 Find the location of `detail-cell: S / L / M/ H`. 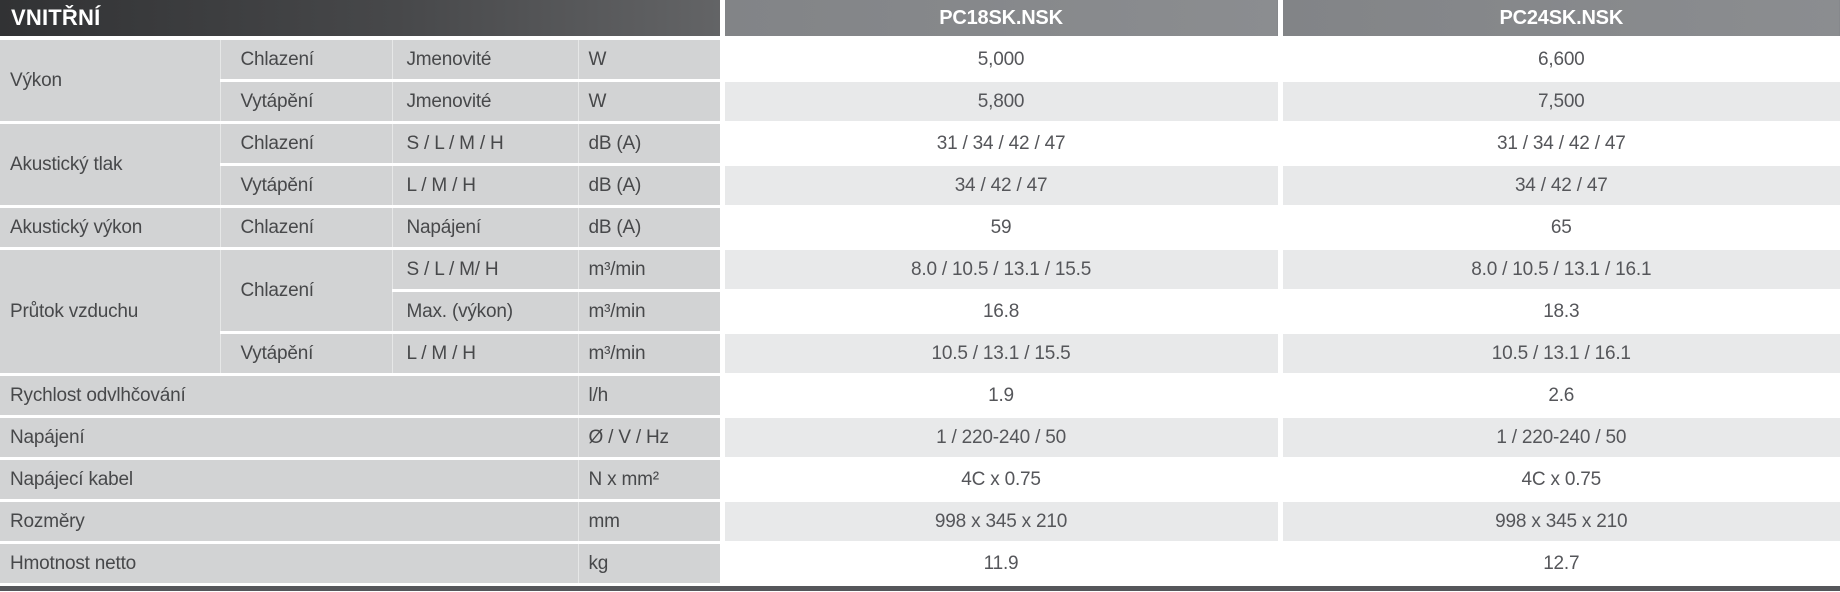

detail-cell: S / L / M/ H is located at coordinates (485, 270).